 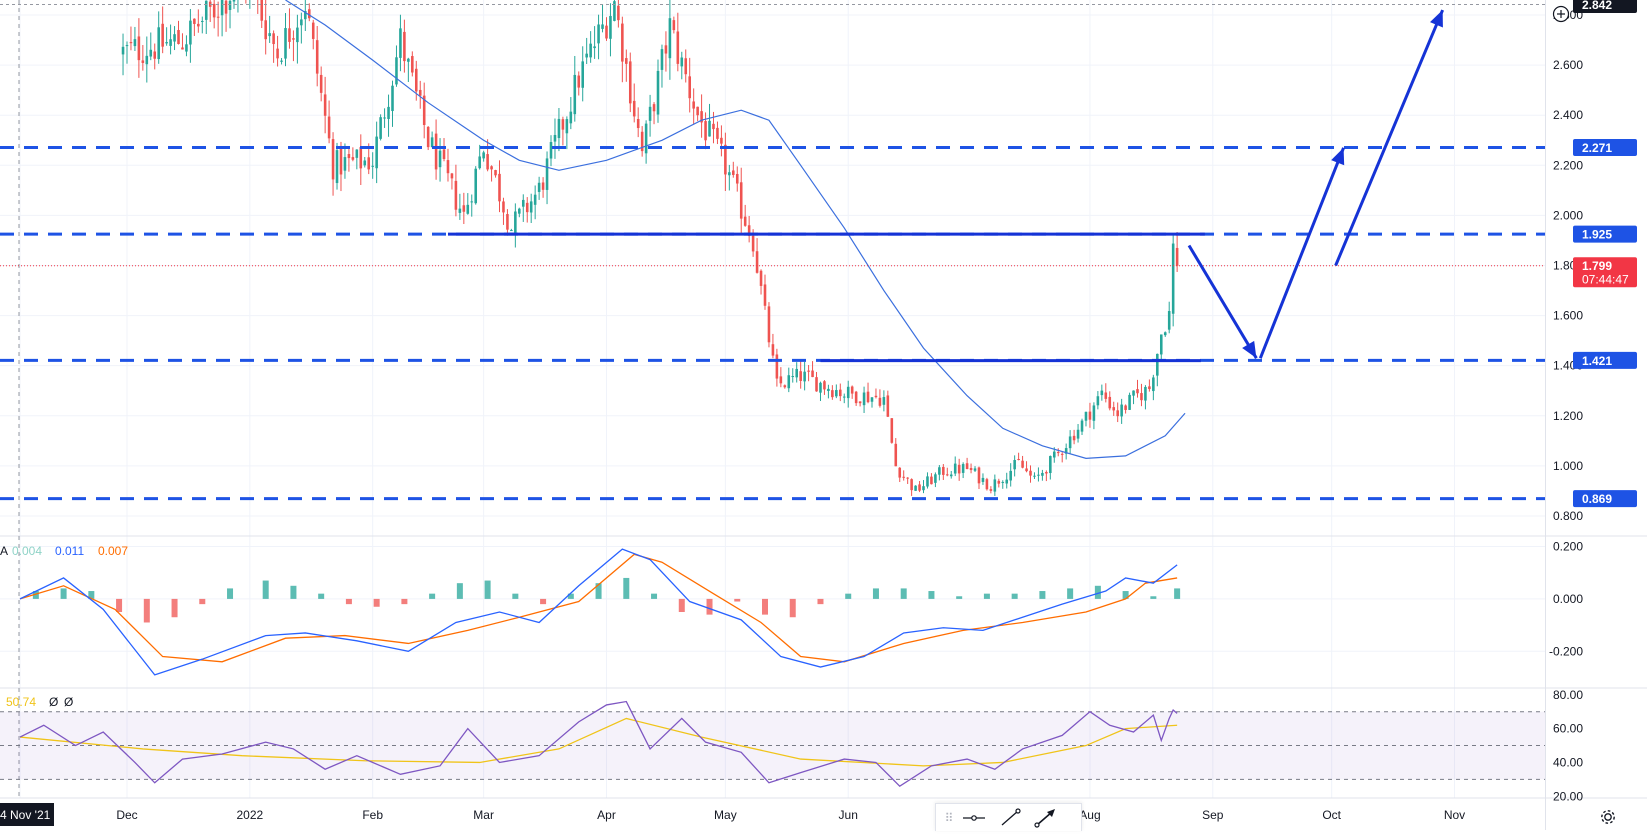 I want to click on rsi-legend-value: Ø, so click(x=53, y=702).